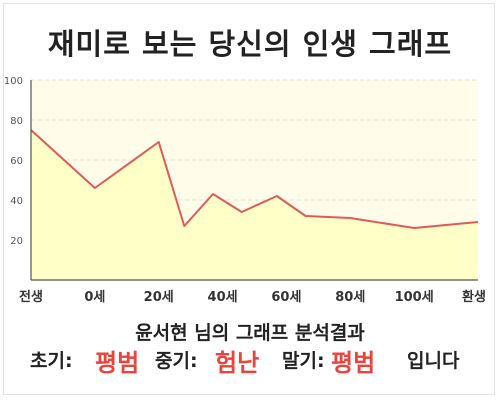  I want to click on x-tick-label: 80세, so click(350, 297).